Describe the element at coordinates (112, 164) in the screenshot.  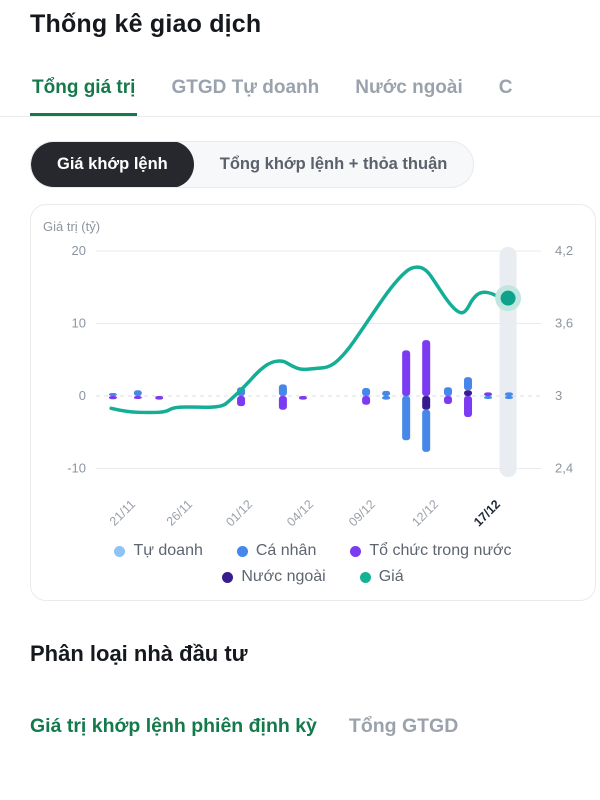
I see `toggle-gia-khop-lenh: Giá khớp lệnh` at that location.